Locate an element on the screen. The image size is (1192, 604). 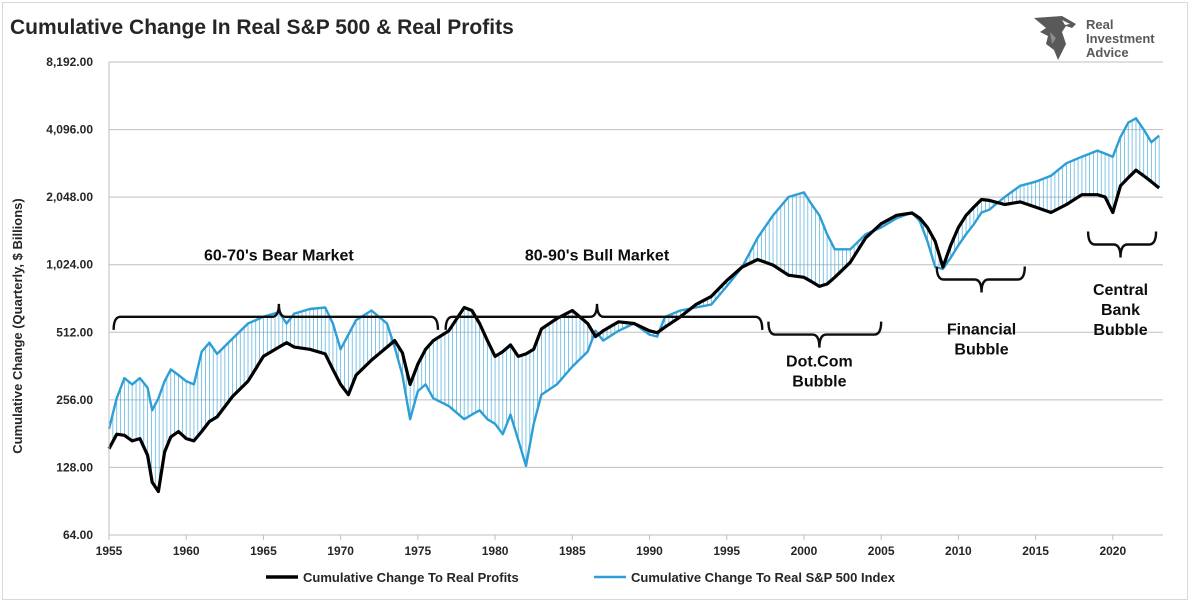
x-tick-label: 1970 is located at coordinates (340, 551).